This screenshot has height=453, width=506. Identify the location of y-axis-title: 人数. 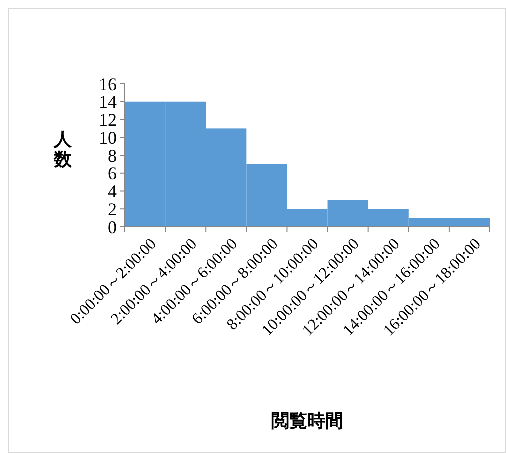
(63, 150).